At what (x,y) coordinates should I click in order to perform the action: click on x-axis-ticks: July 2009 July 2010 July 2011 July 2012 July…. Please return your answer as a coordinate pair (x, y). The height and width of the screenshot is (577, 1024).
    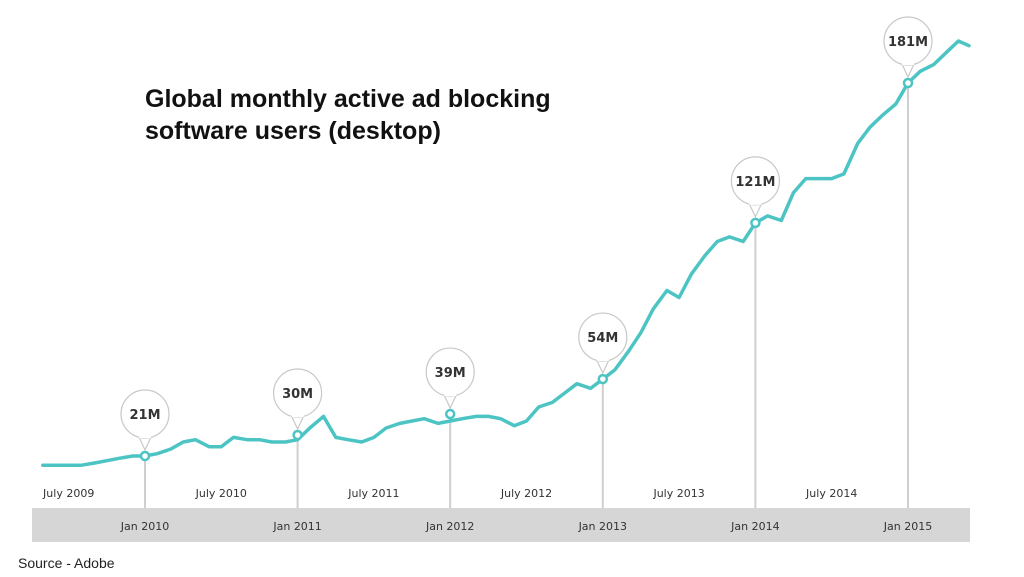
    Looking at the image, I should click on (487, 510).